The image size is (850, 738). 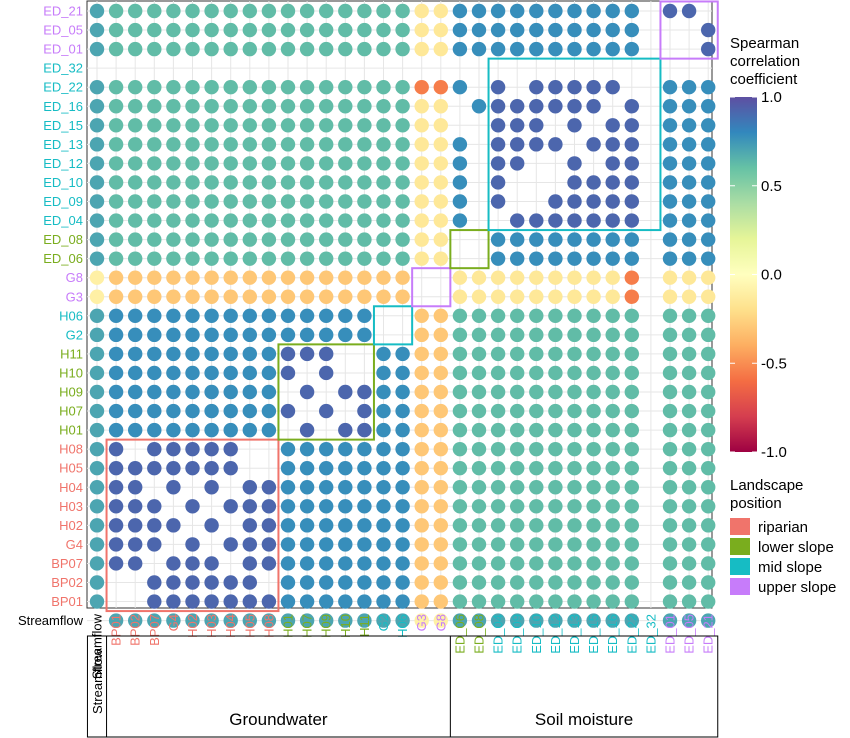 What do you see at coordinates (364, 315) in the screenshot?
I see `dot-H06-H11` at bounding box center [364, 315].